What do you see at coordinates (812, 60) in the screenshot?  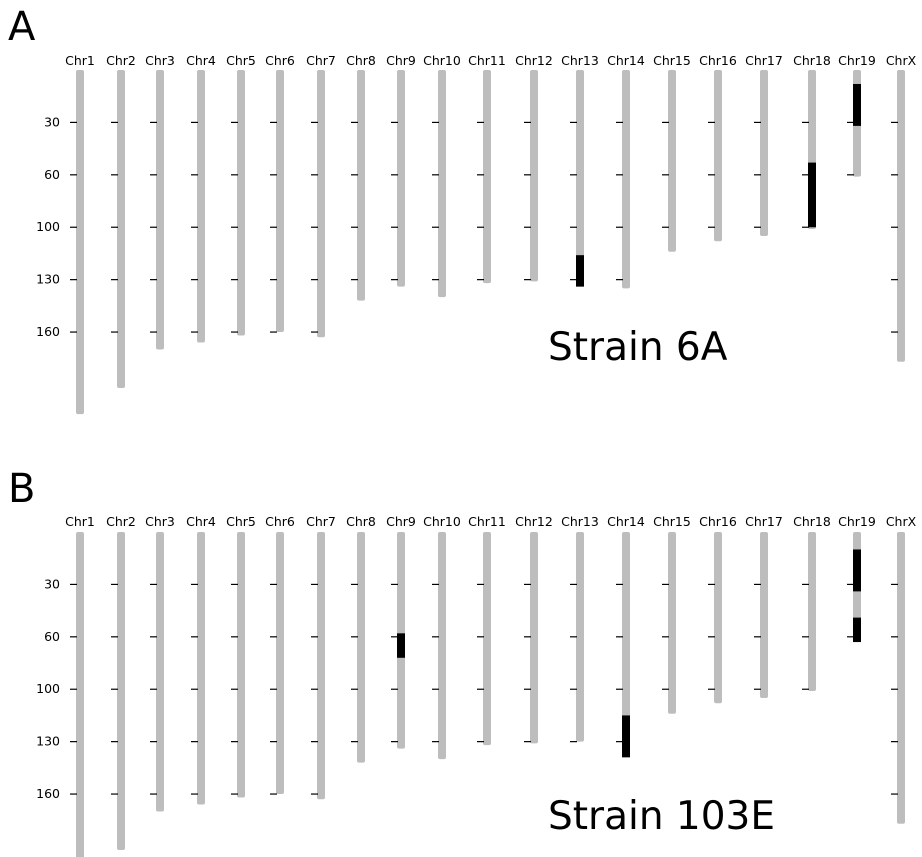 I see `chromosome-label: Chr18` at bounding box center [812, 60].